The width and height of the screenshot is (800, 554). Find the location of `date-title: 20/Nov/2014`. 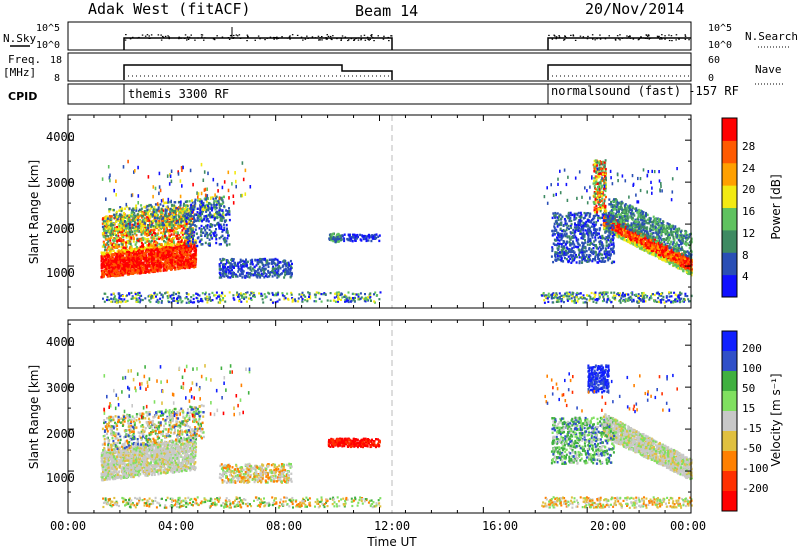

date-title: 20/Nov/2014 is located at coordinates (634, 9).